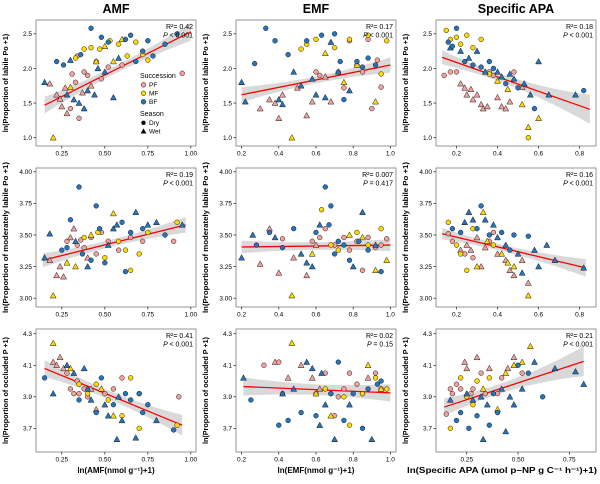  What do you see at coordinates (147, 315) in the screenshot?
I see `x-tick-label: 0.75` at bounding box center [147, 315].